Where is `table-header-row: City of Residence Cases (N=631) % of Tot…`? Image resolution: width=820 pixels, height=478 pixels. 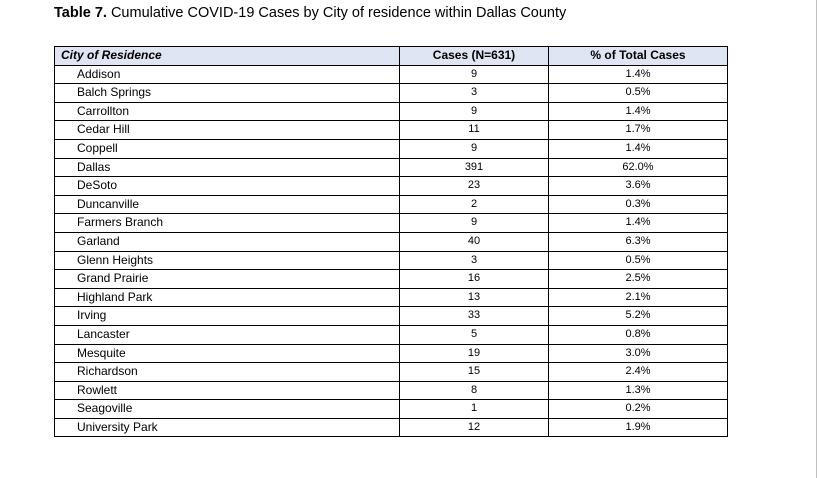
table-header-row: City of Residence Cases (N=631) % of Tot… is located at coordinates (391, 56).